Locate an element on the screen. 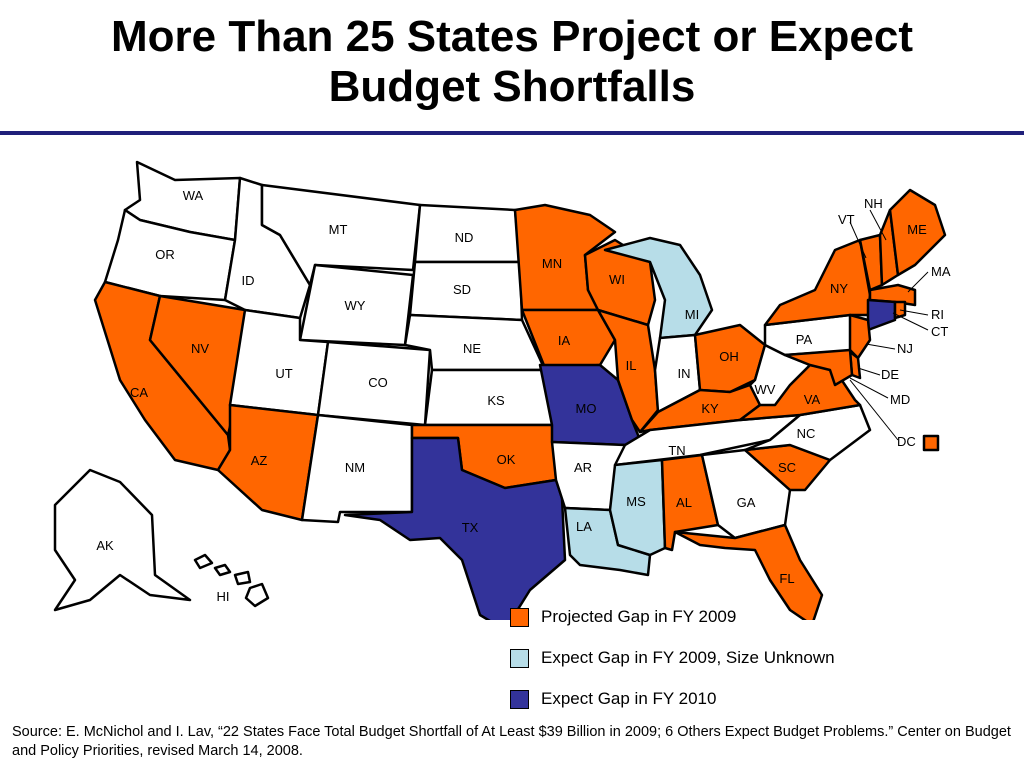  state-TX is located at coordinates (455, 528).